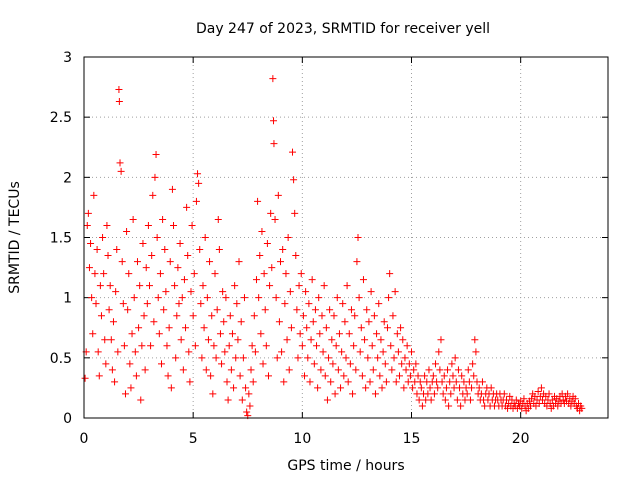 The height and width of the screenshot is (480, 640). Describe the element at coordinates (67, 299) in the screenshot. I see `y-tick-label: 1` at that location.